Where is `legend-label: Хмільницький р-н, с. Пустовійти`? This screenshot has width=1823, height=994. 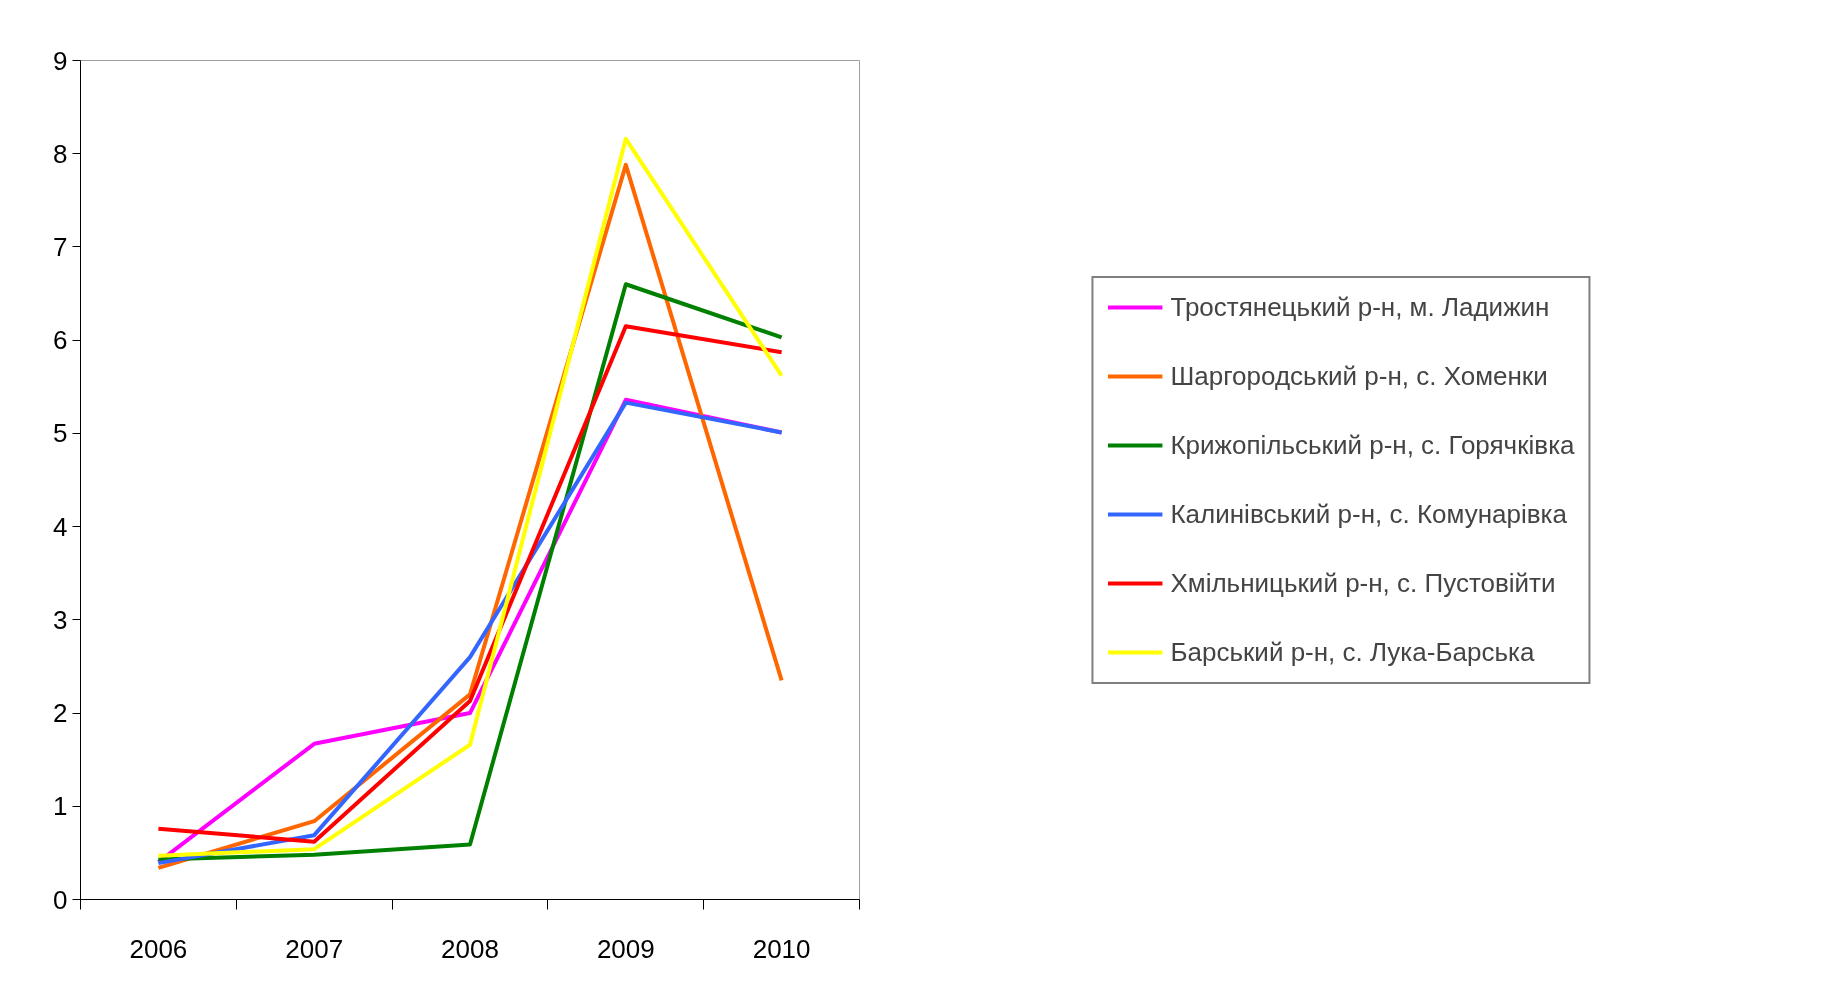 legend-label: Хмільницький р-н, с. Пустовійти is located at coordinates (1363, 583).